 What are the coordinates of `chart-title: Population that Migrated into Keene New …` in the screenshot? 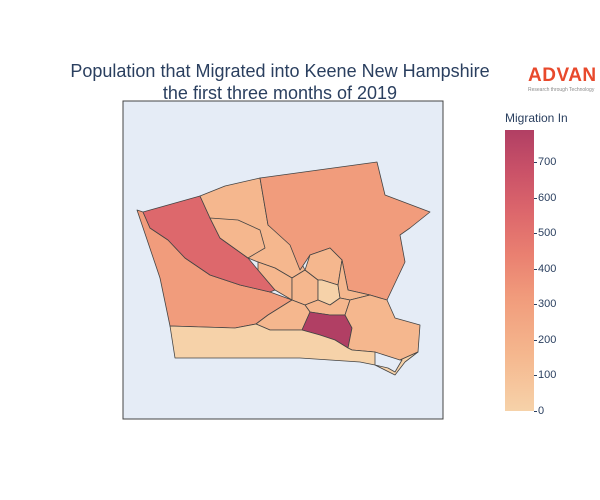 It's located at (280, 82).